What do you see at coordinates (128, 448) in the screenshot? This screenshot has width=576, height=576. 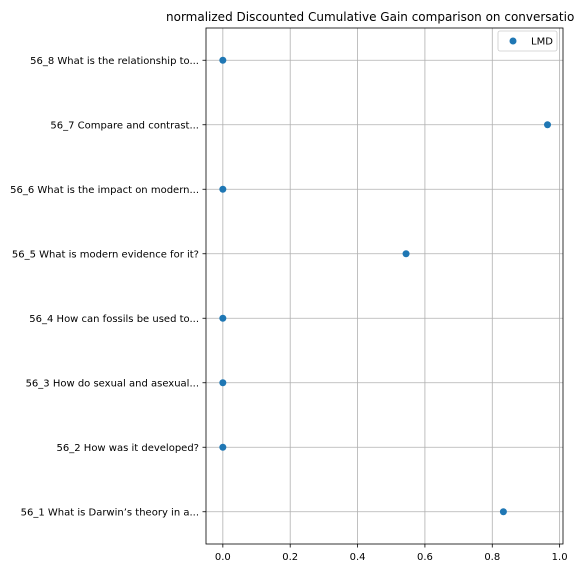 I see `y-tick-label: 56_2 How was it developed?` at bounding box center [128, 448].